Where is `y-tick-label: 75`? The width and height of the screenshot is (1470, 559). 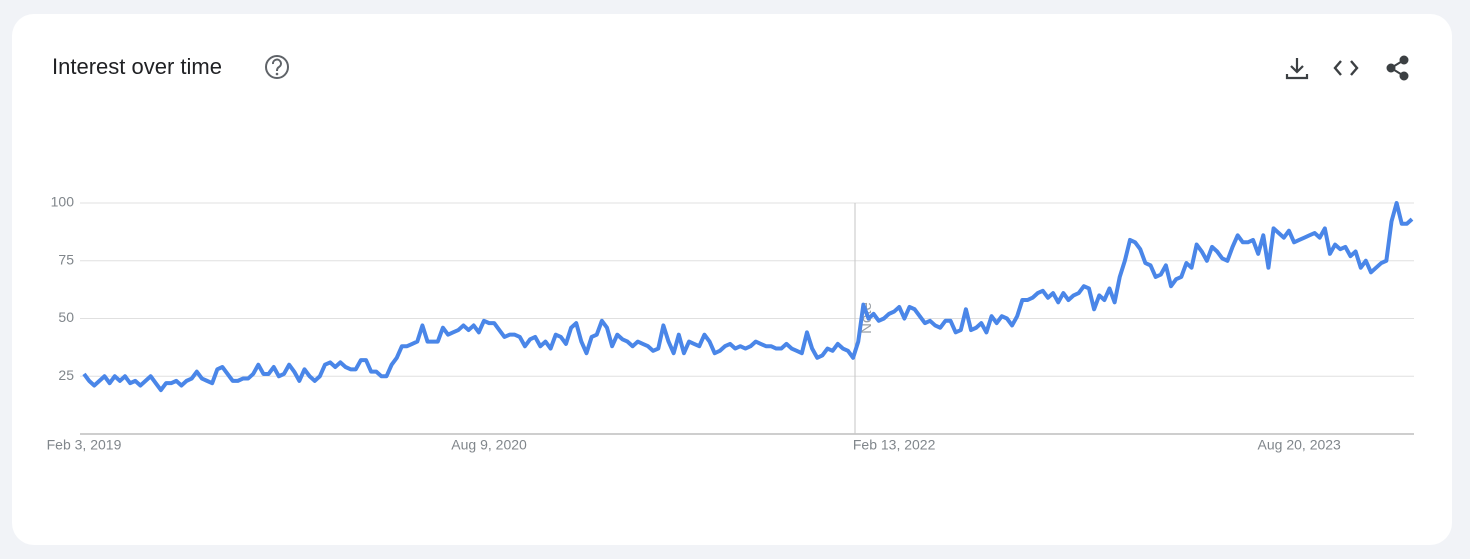
y-tick-label: 75 is located at coordinates (66, 259).